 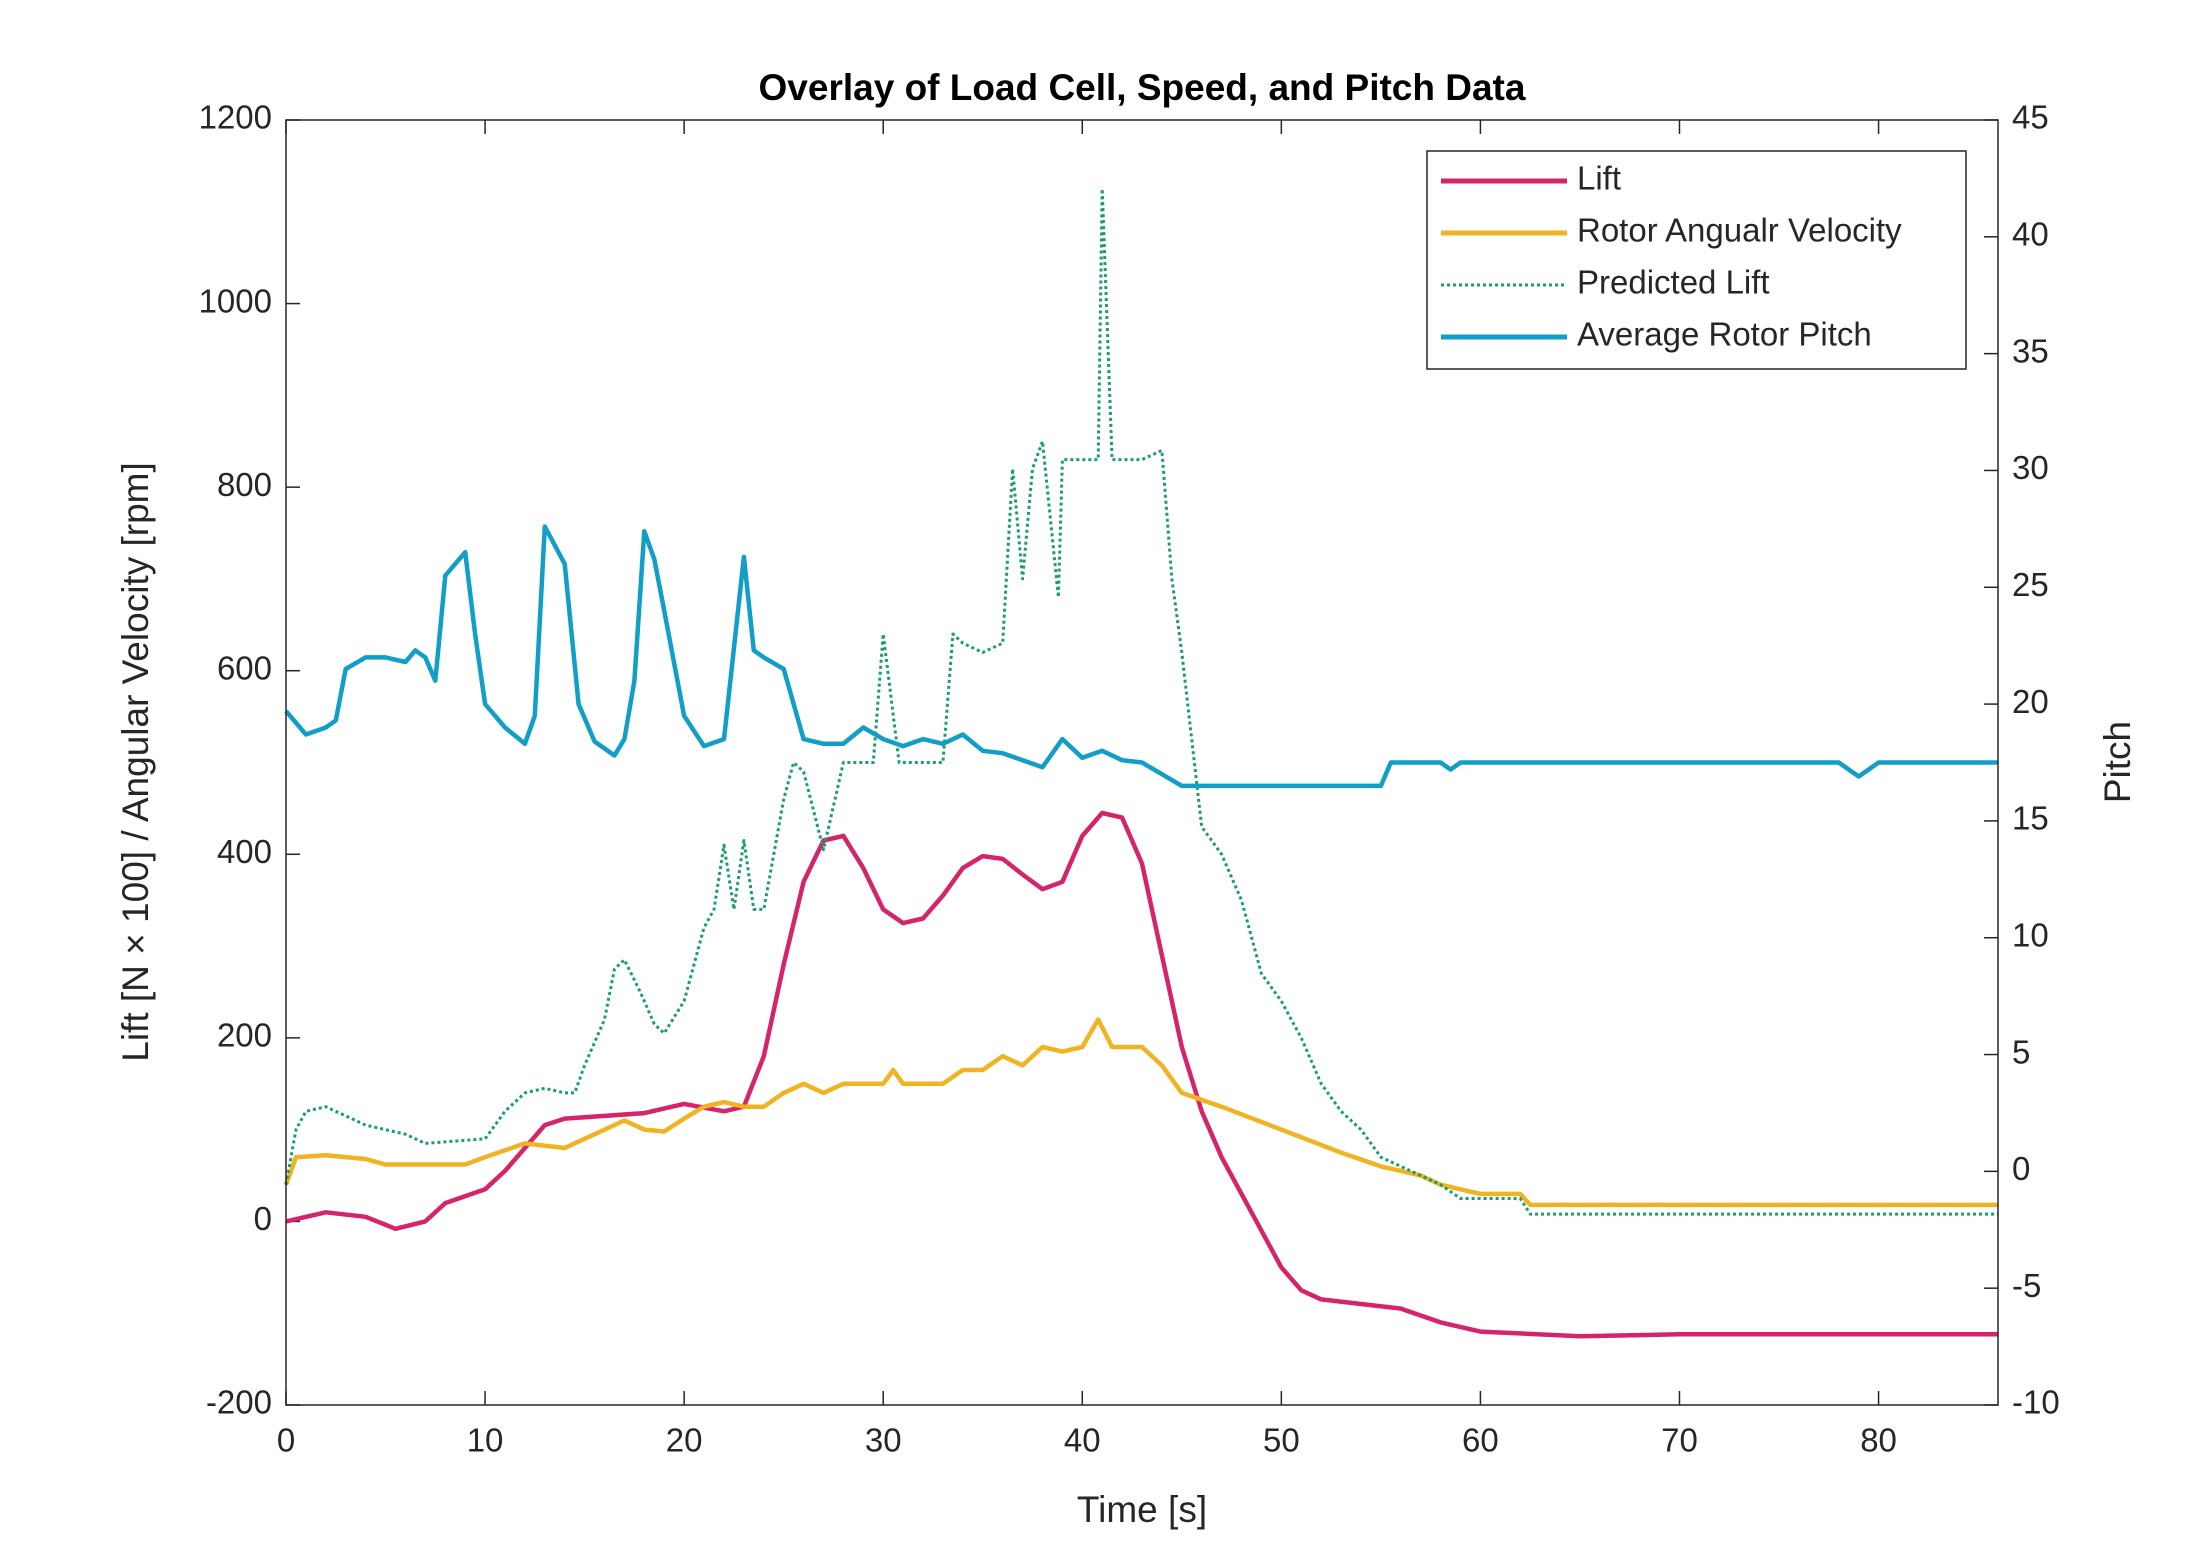 What do you see at coordinates (2021, 1051) in the screenshot?
I see `y2-tick-label: 5` at bounding box center [2021, 1051].